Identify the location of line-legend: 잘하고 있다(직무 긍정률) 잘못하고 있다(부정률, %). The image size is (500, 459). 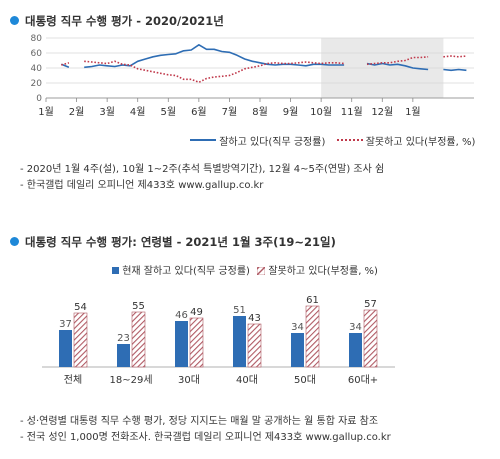
(332, 140).